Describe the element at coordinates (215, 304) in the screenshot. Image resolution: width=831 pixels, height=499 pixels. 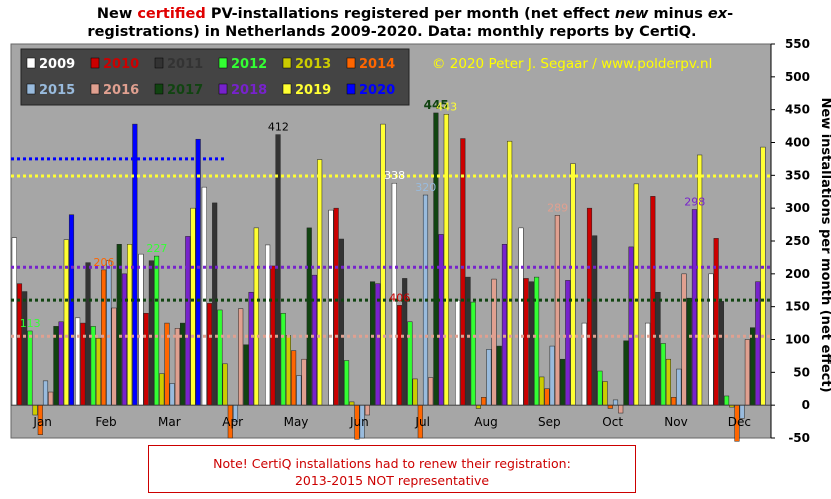
I see `bar-2011-Apr` at that location.